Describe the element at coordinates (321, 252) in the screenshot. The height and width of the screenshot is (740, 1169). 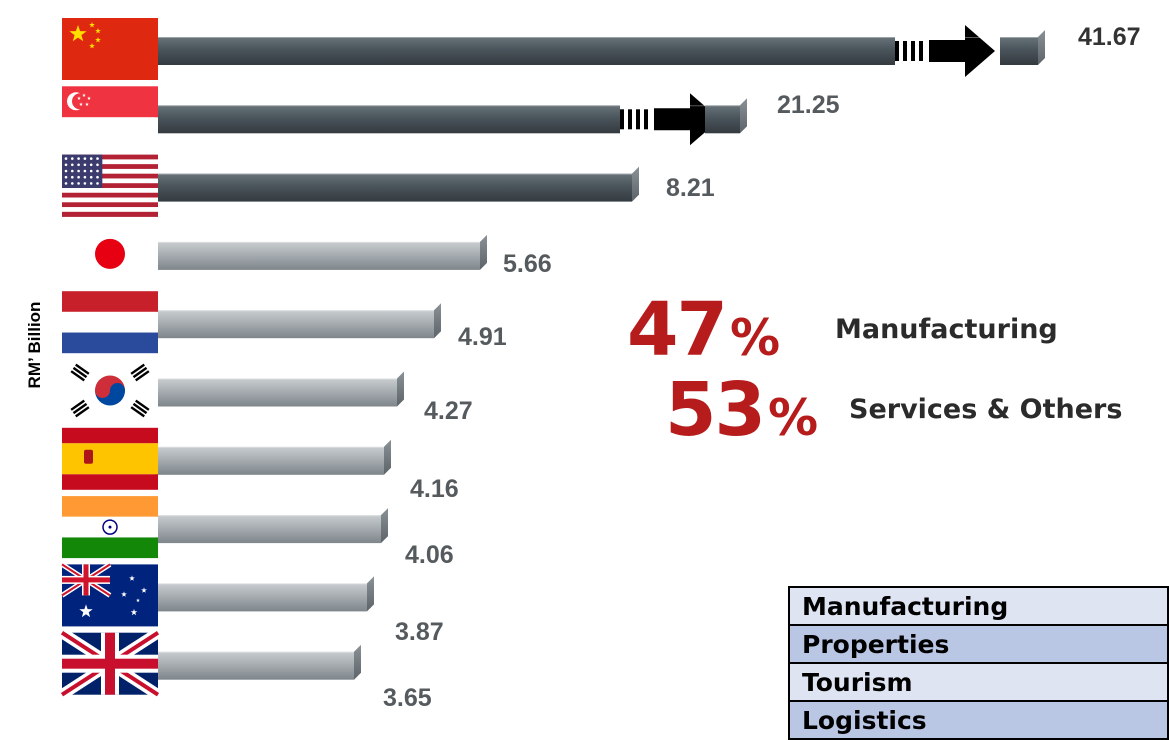
I see `bar-japan` at that location.